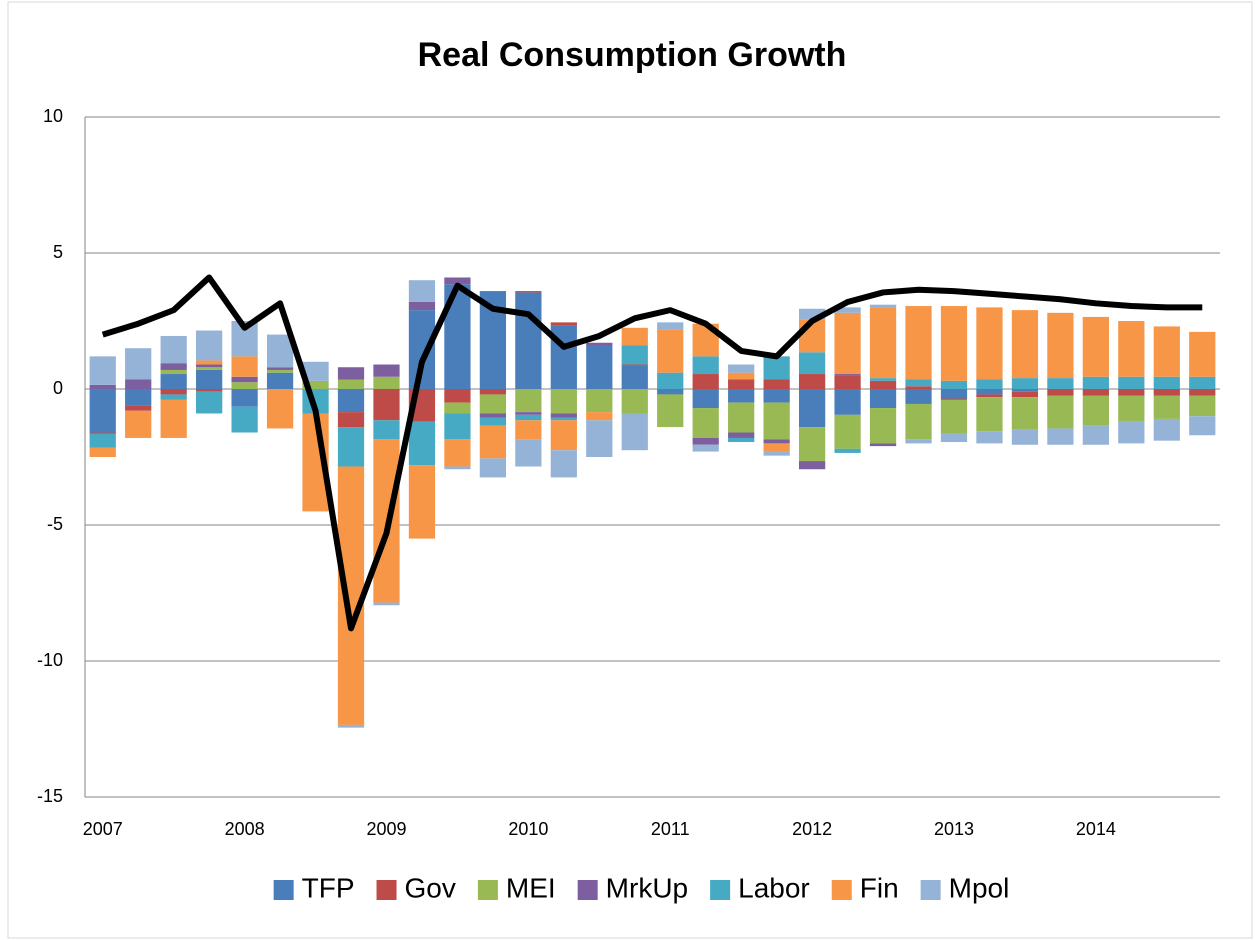 The width and height of the screenshot is (1255, 940). Describe the element at coordinates (50, 796) in the screenshot. I see `y-tick-label: -15` at that location.